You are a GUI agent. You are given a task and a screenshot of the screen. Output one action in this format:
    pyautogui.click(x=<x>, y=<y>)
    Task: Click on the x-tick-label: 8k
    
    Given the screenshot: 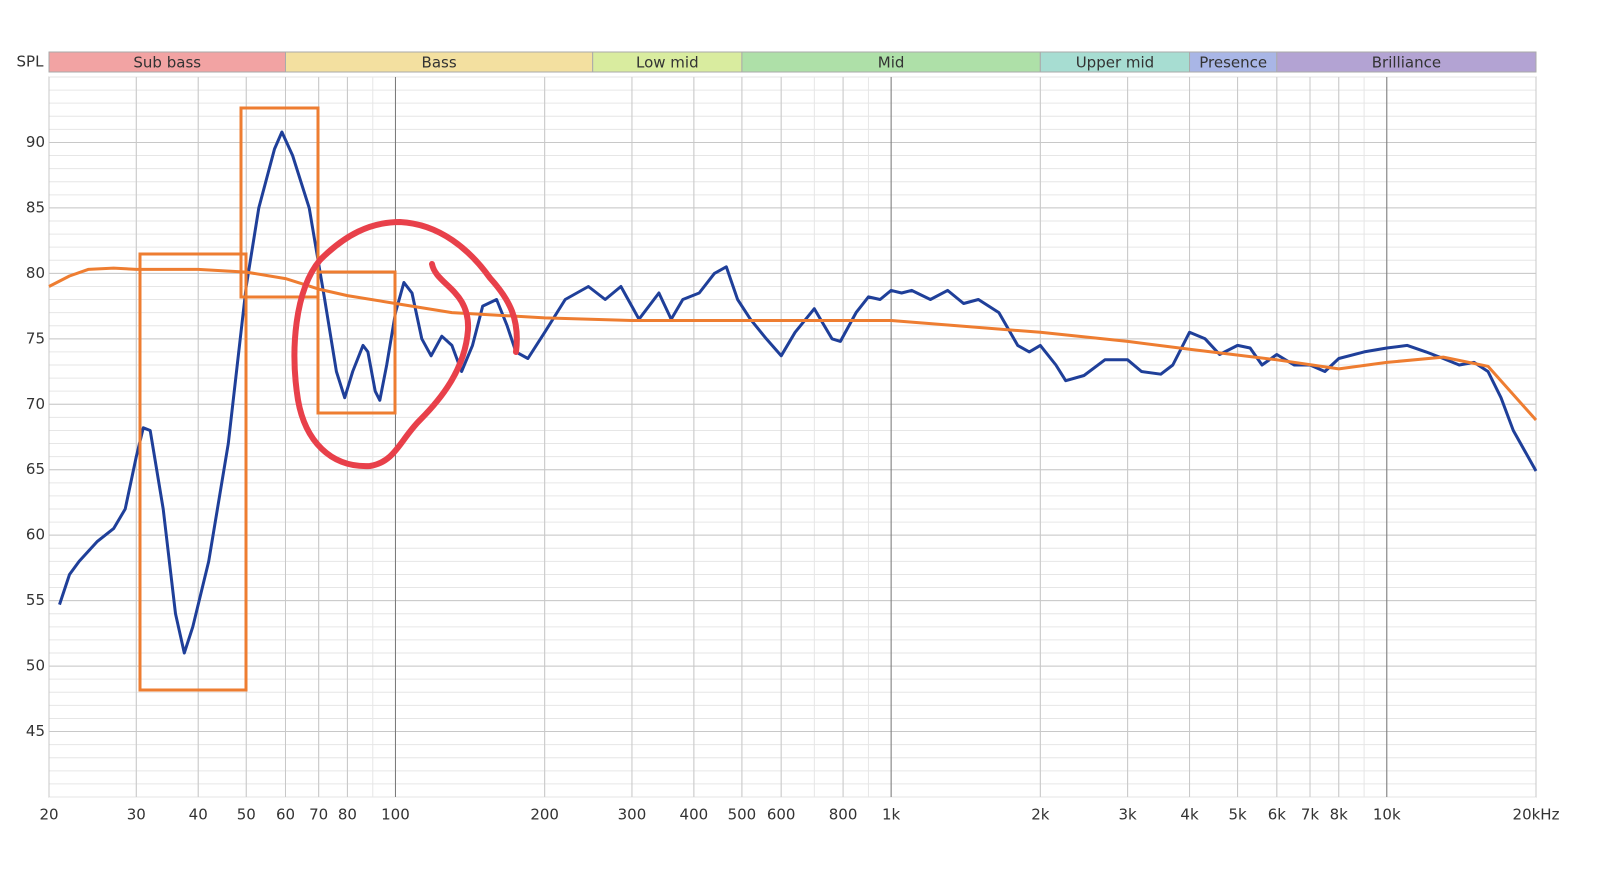 What is the action you would take?
    pyautogui.click(x=1339, y=815)
    